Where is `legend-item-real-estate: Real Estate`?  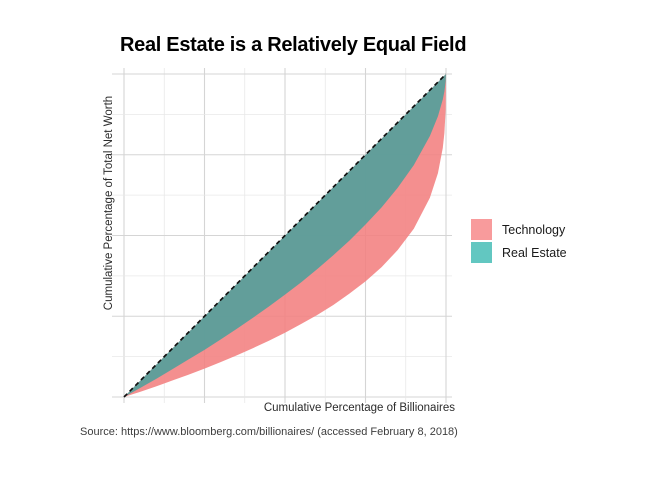 legend-item-real-estate: Real Estate is located at coordinates (519, 252).